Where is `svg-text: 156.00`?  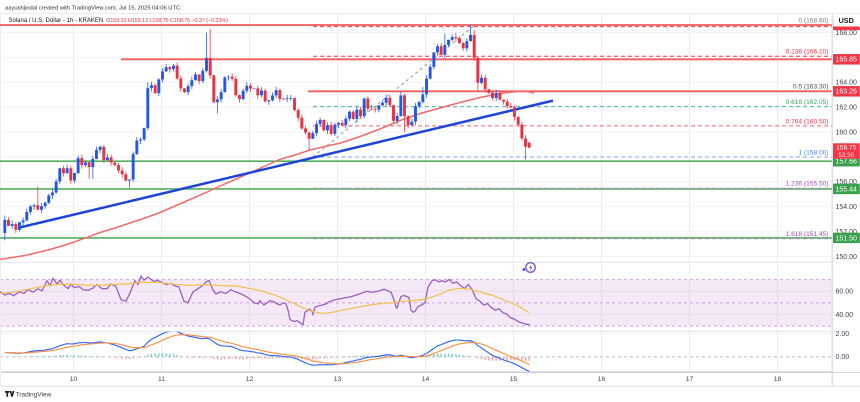
svg-text: 156.00 is located at coordinates (847, 182).